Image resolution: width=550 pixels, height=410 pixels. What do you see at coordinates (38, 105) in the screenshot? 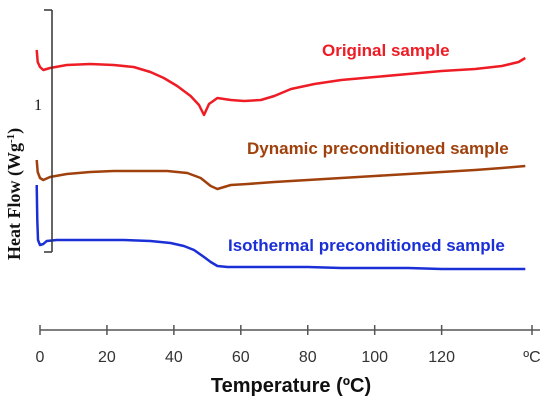
I see `scale-bar-label: 1` at bounding box center [38, 105].